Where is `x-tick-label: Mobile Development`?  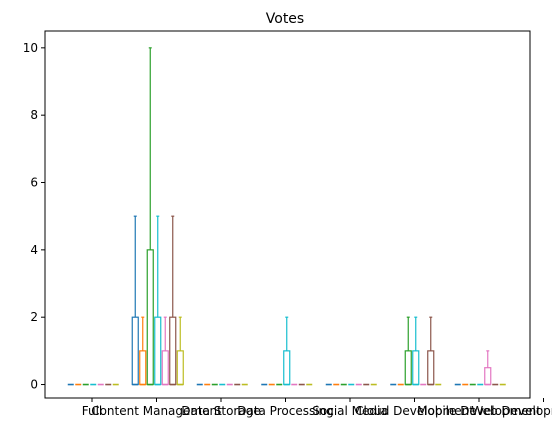
x-tick-label: Mobile Development is located at coordinates (479, 411).